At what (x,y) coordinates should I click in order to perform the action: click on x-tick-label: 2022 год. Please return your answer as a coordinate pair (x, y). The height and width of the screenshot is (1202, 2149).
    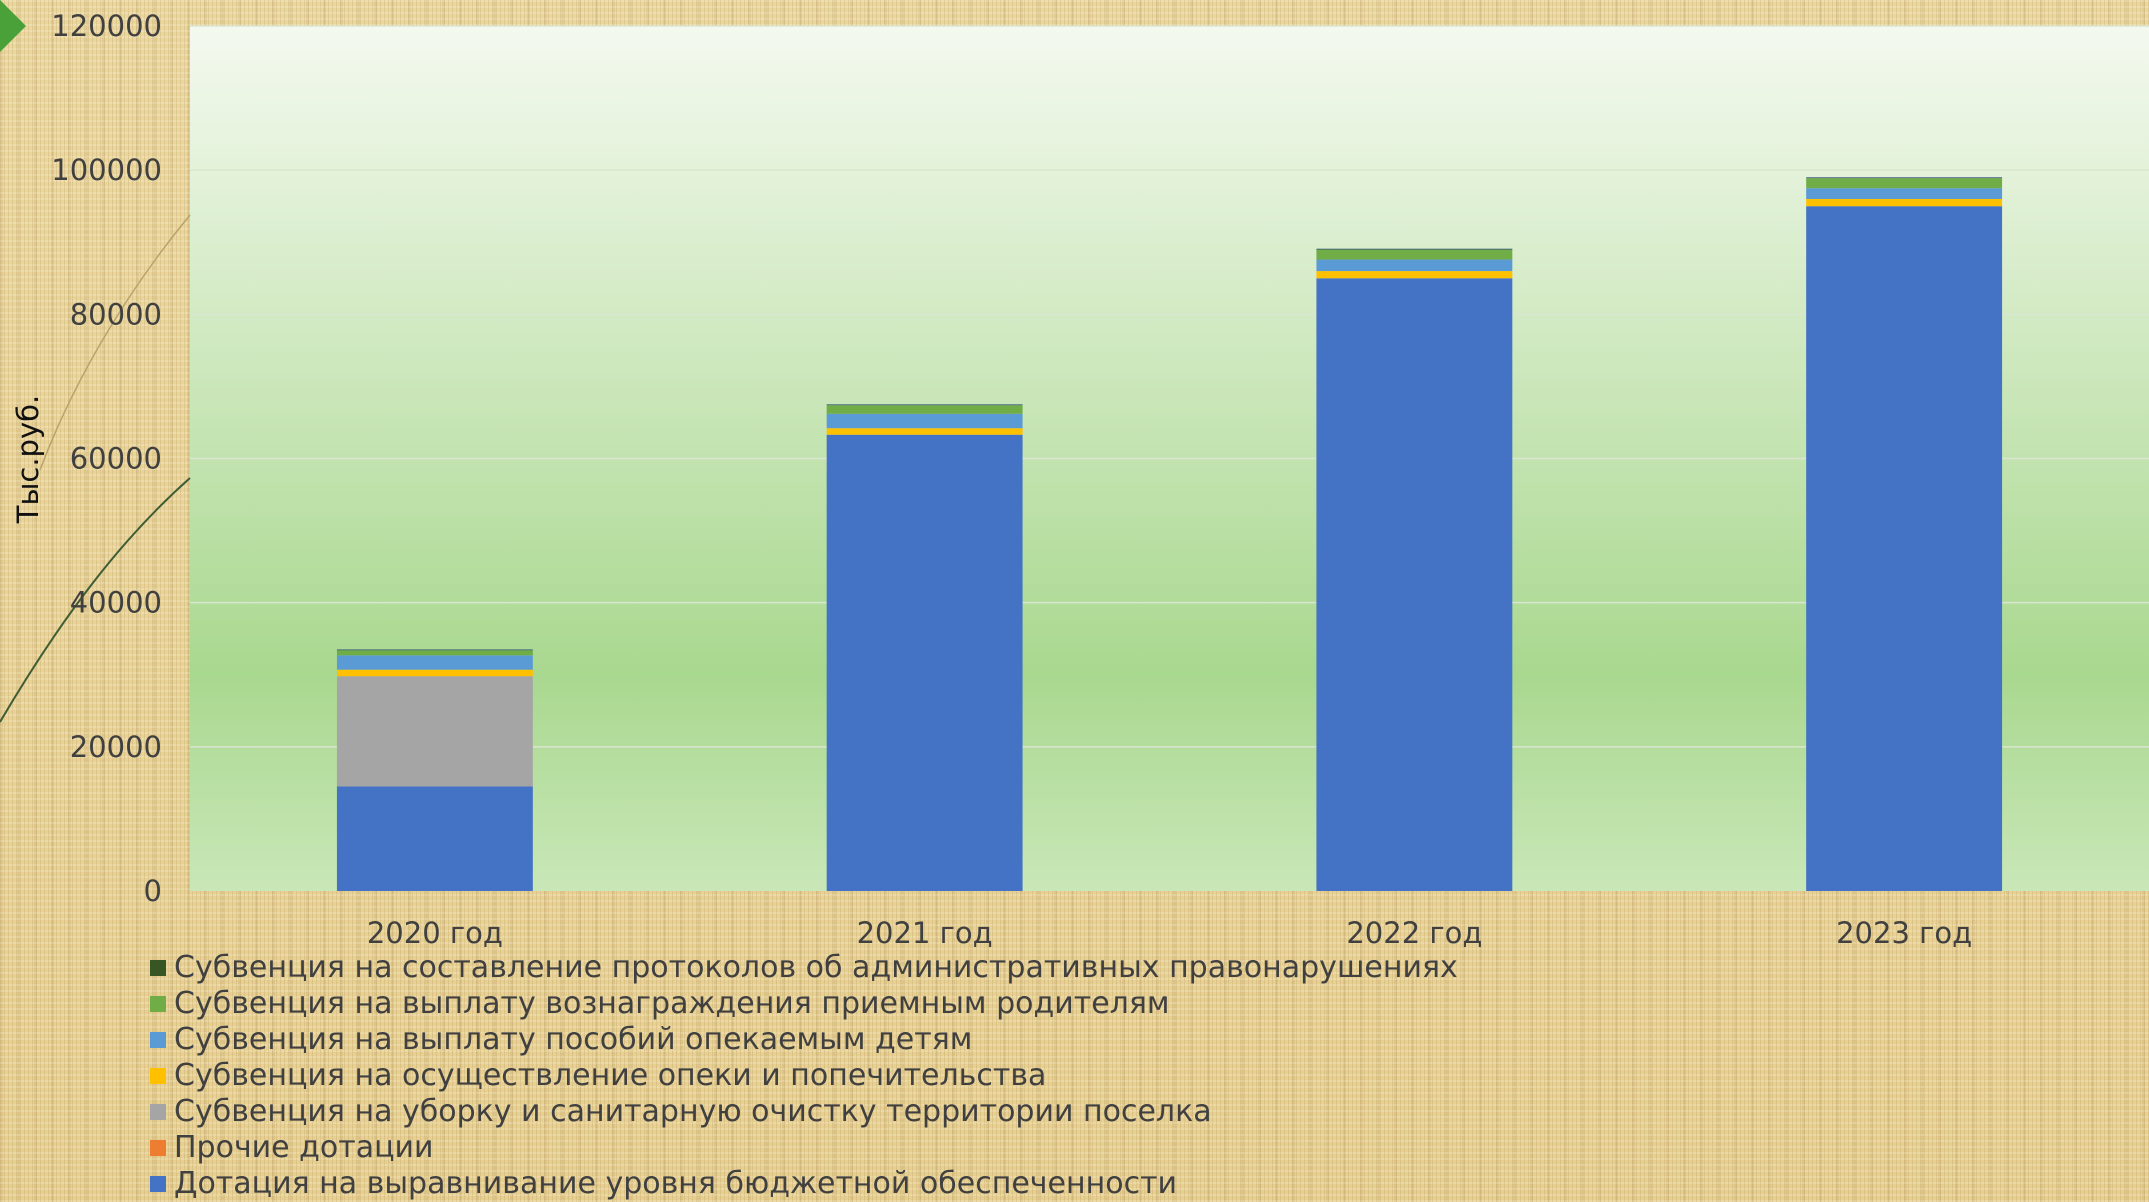
    Looking at the image, I should click on (1414, 933).